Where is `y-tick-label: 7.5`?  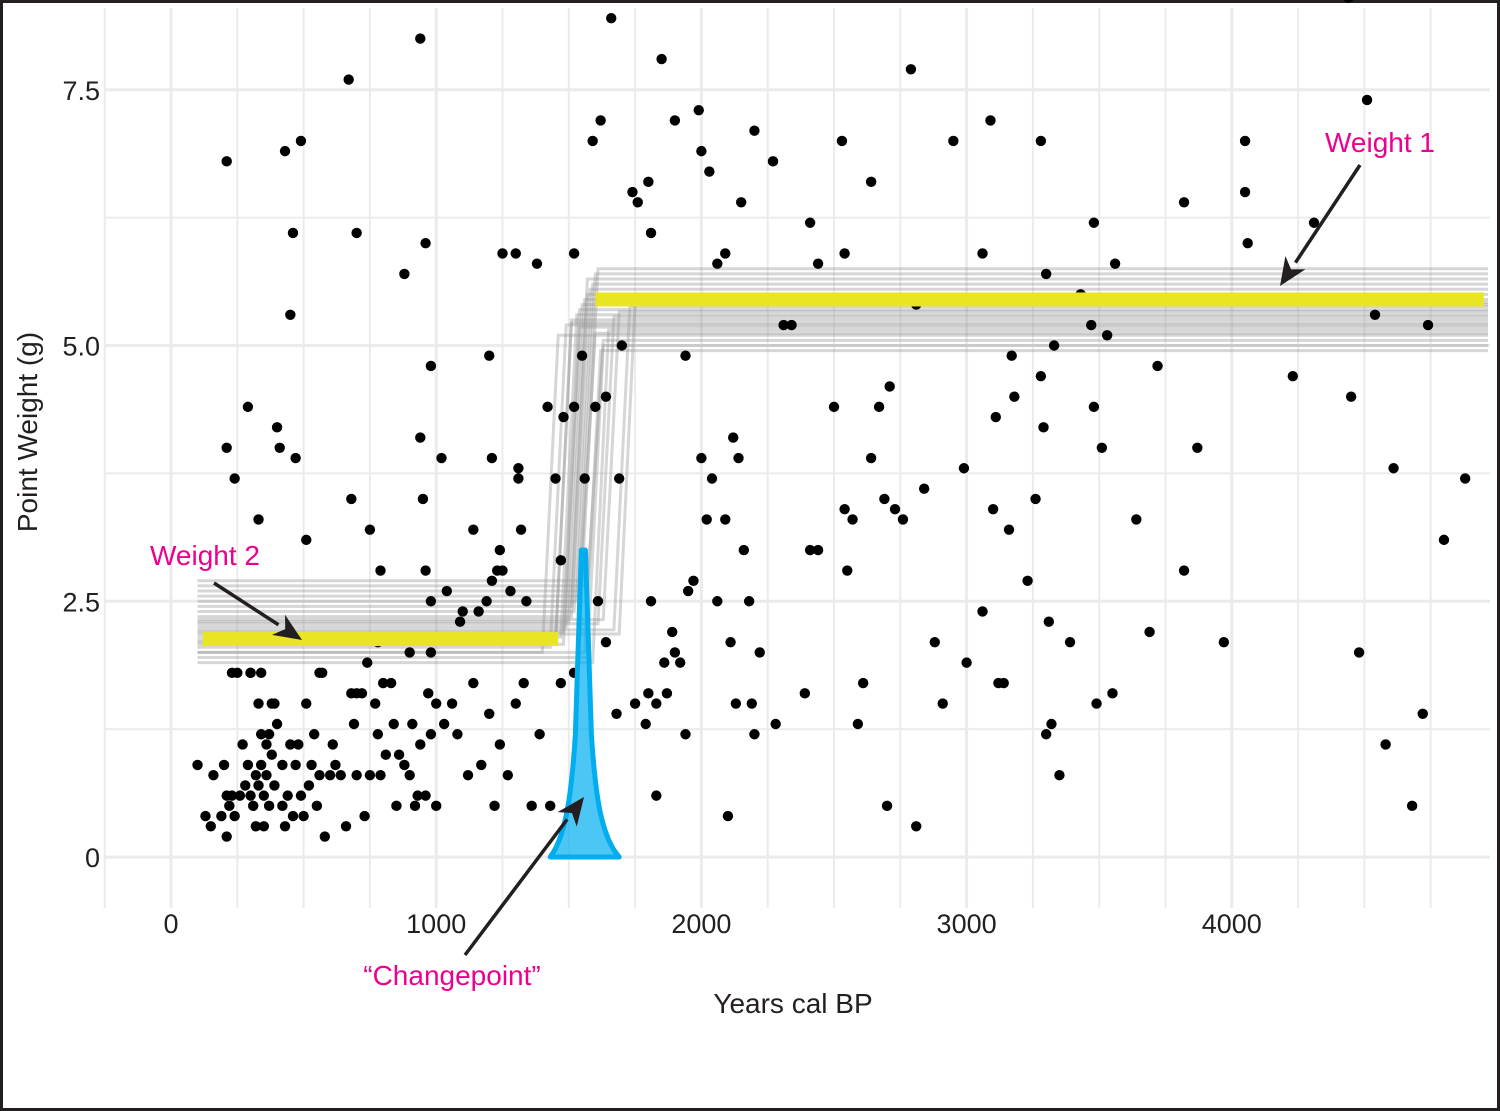 y-tick-label: 7.5 is located at coordinates (81, 91).